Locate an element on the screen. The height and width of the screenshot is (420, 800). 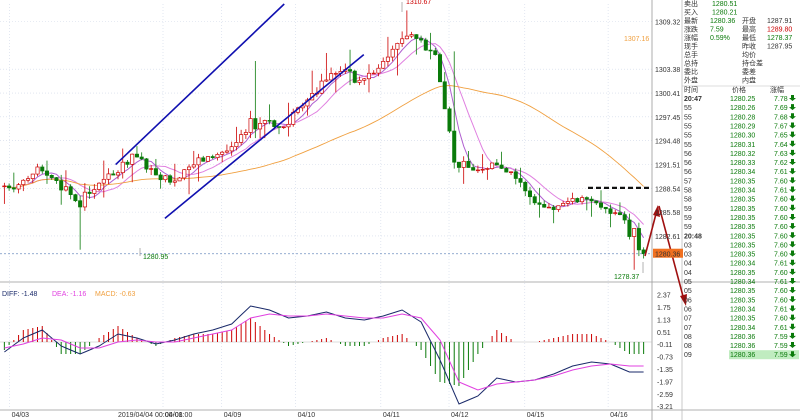
trade-time-21: 05 is located at coordinates (688, 291).